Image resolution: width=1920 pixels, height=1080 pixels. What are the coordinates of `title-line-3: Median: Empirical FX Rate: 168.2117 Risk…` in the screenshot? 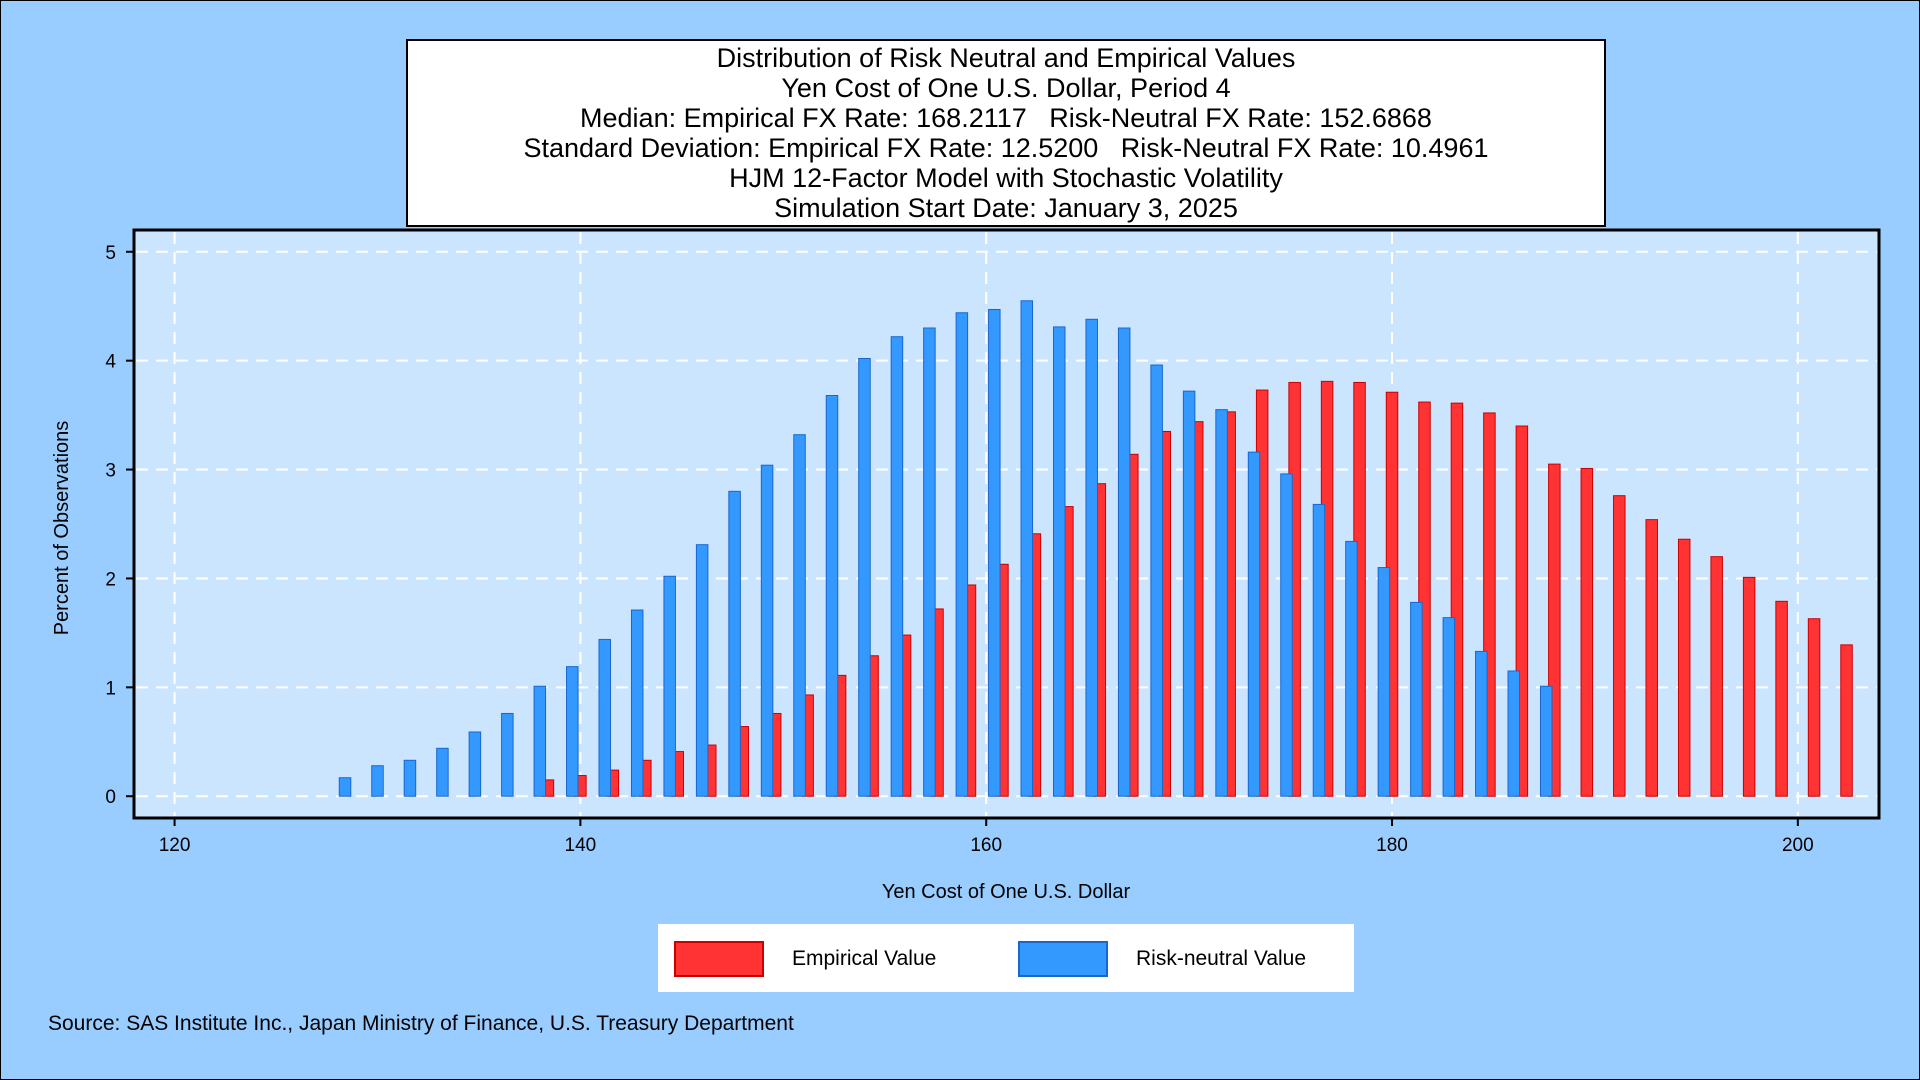 It's located at (1006, 118).